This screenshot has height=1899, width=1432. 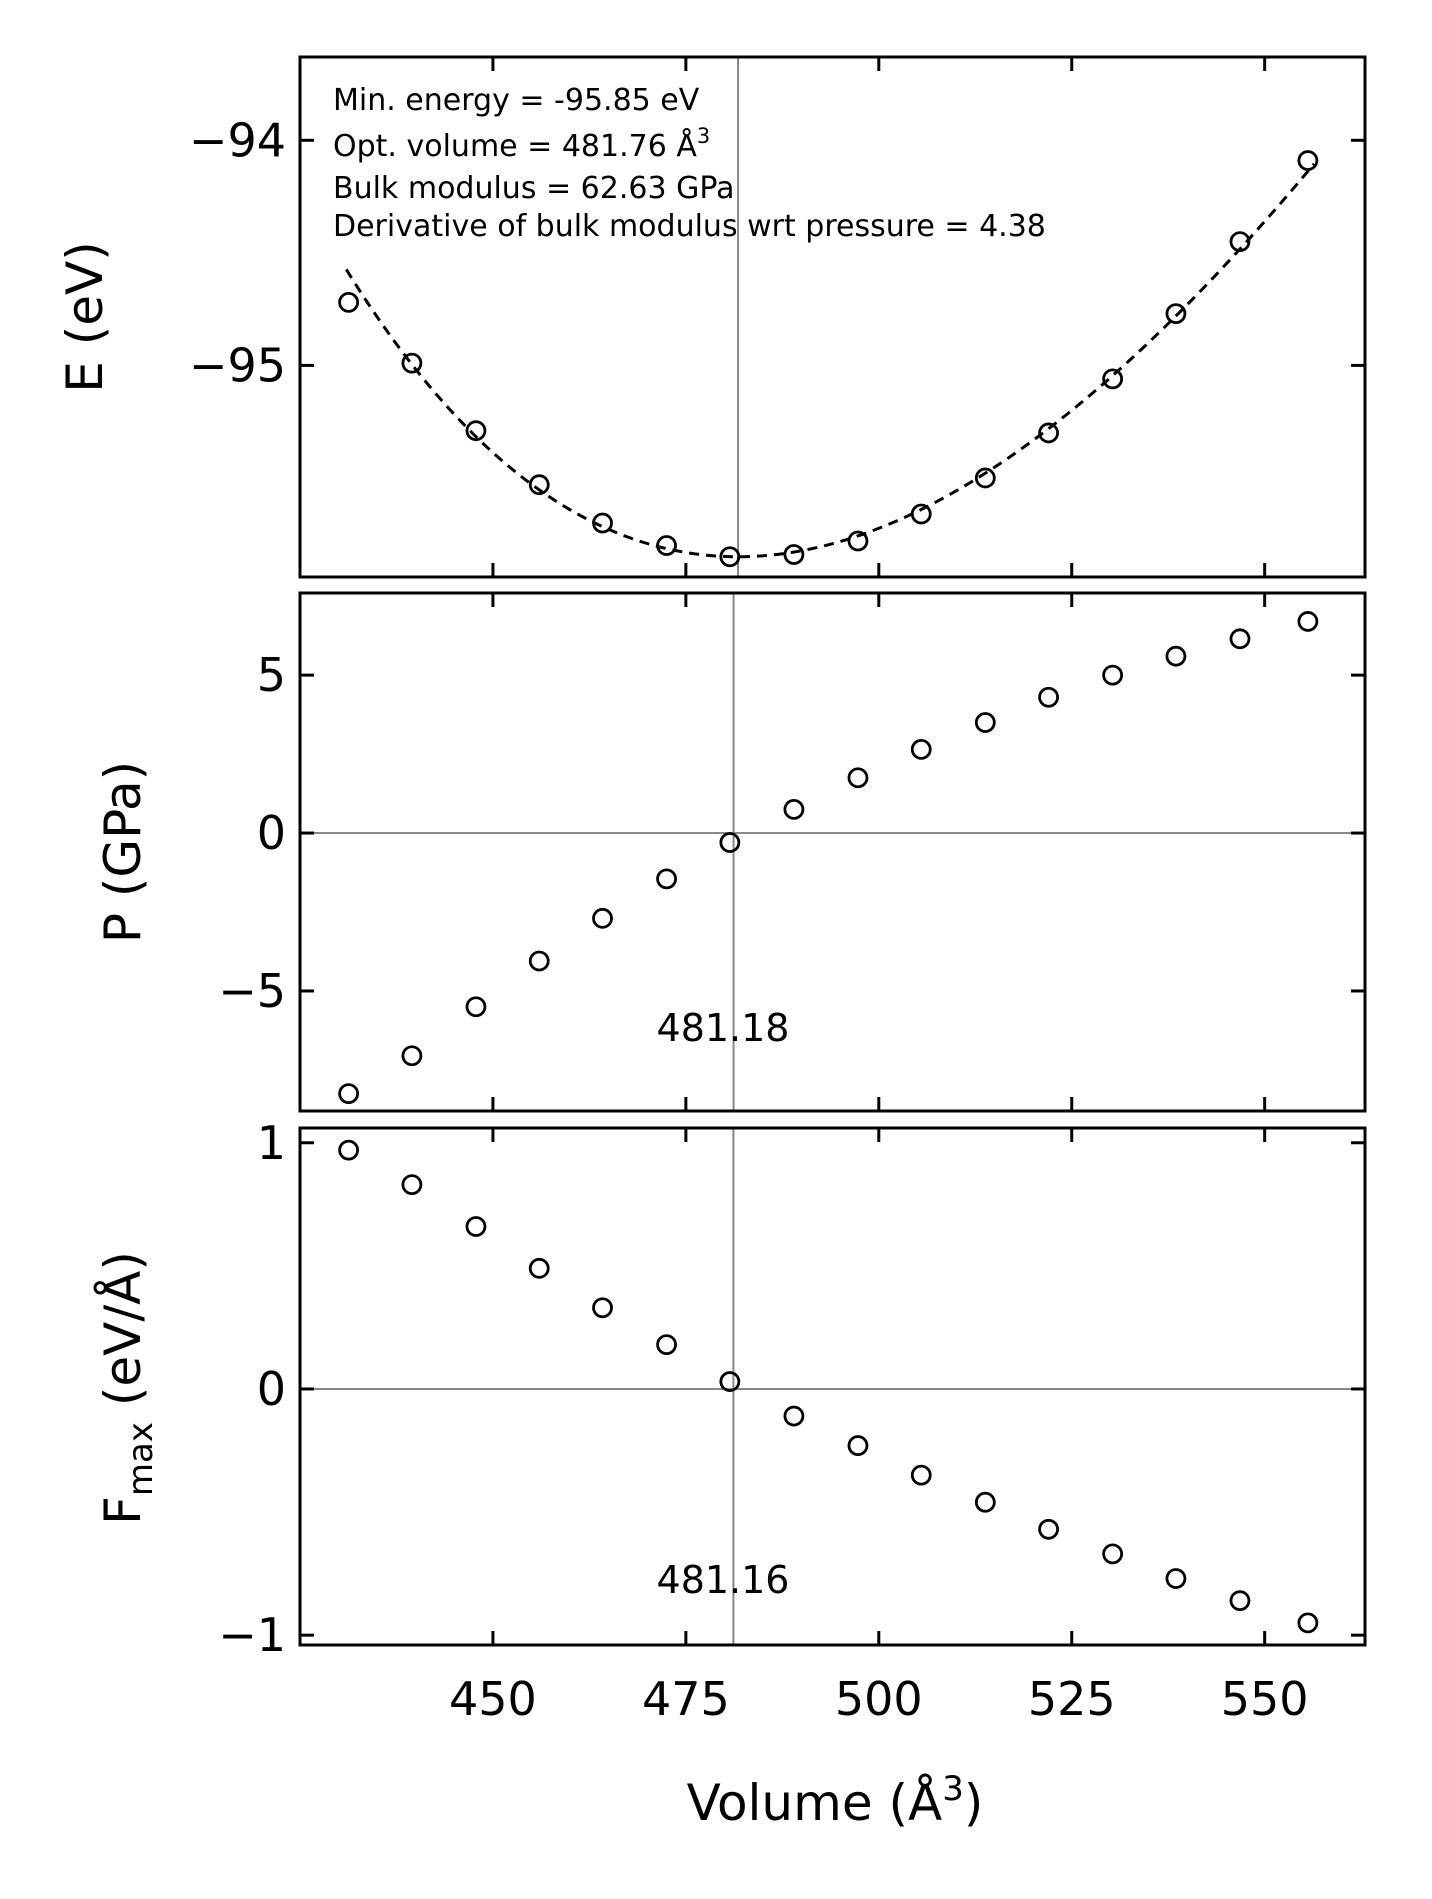 What do you see at coordinates (271, 675) in the screenshot?
I see `ytick-label: 5` at bounding box center [271, 675].